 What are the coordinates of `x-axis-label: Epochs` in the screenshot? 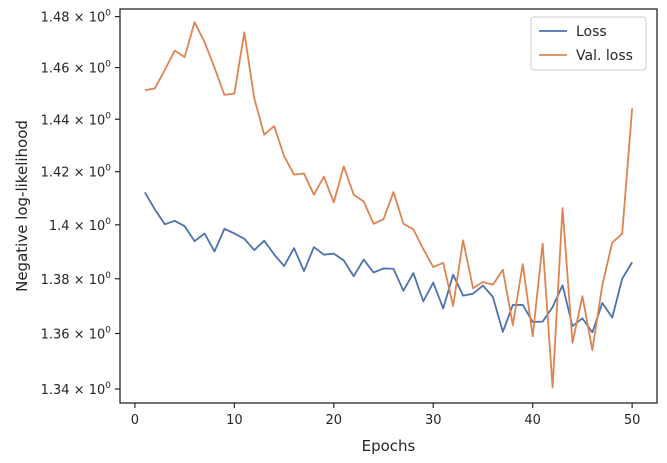 It's located at (389, 446).